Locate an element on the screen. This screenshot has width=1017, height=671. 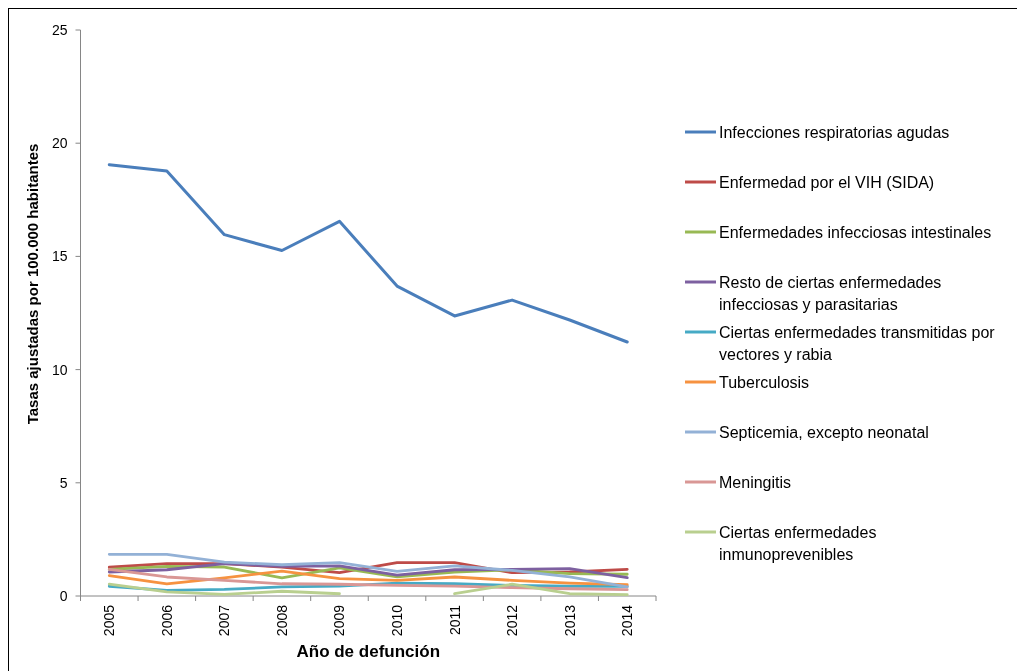
y-tick-label: 0 is located at coordinates (63, 595).